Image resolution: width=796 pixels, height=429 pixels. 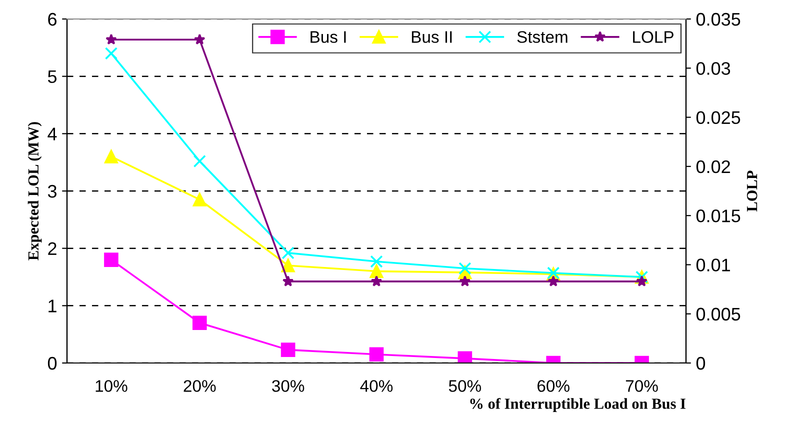 What do you see at coordinates (718, 314) in the screenshot?
I see `y2-tick-label: 0.005` at bounding box center [718, 314].